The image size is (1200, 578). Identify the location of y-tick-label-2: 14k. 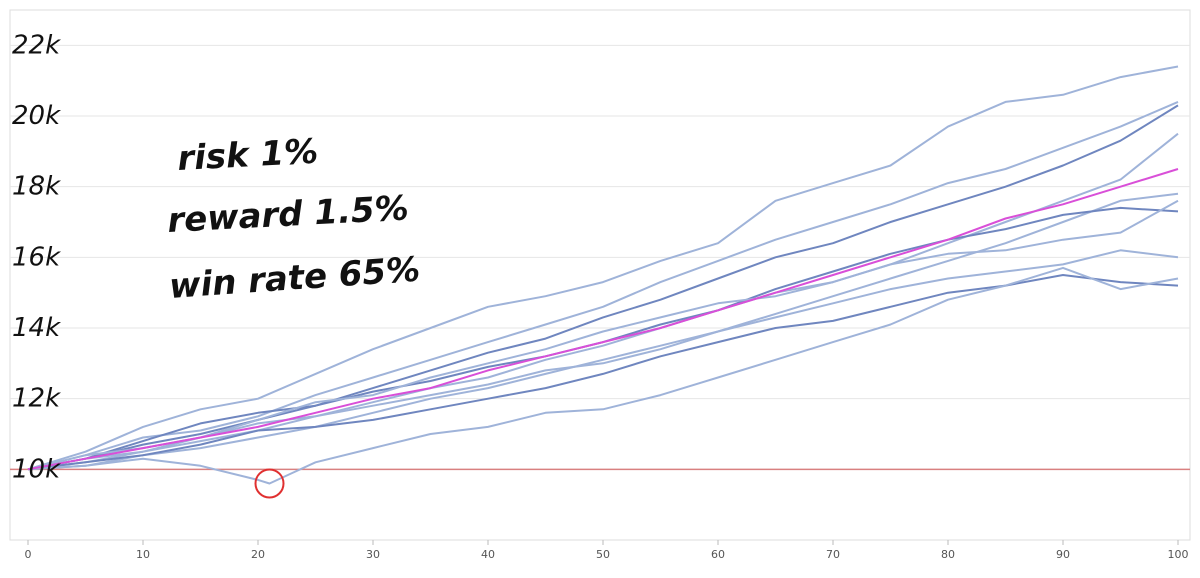
(36, 328).